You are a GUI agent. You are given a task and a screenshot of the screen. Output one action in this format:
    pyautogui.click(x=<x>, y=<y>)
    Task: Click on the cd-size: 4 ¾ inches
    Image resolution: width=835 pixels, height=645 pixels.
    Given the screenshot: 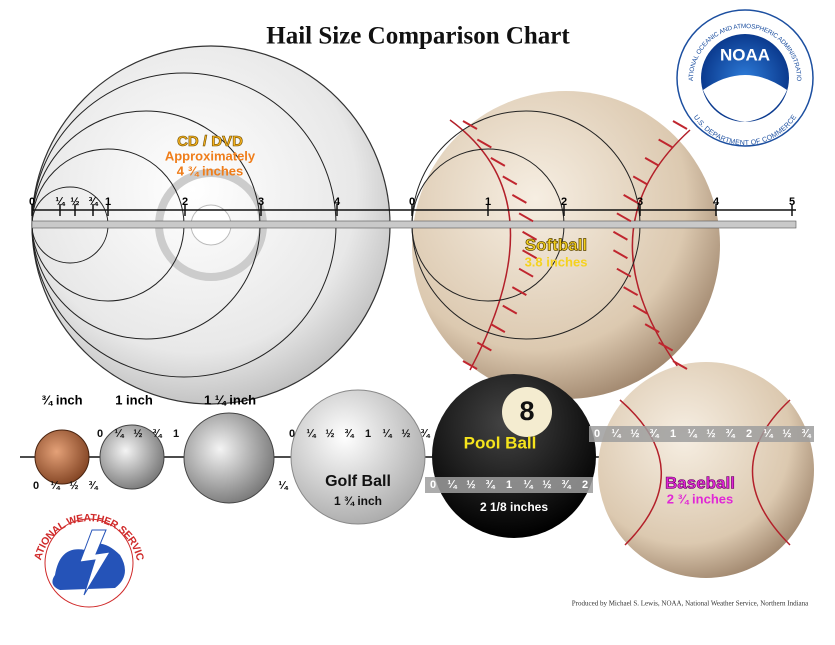 What is the action you would take?
    pyautogui.click(x=210, y=170)
    